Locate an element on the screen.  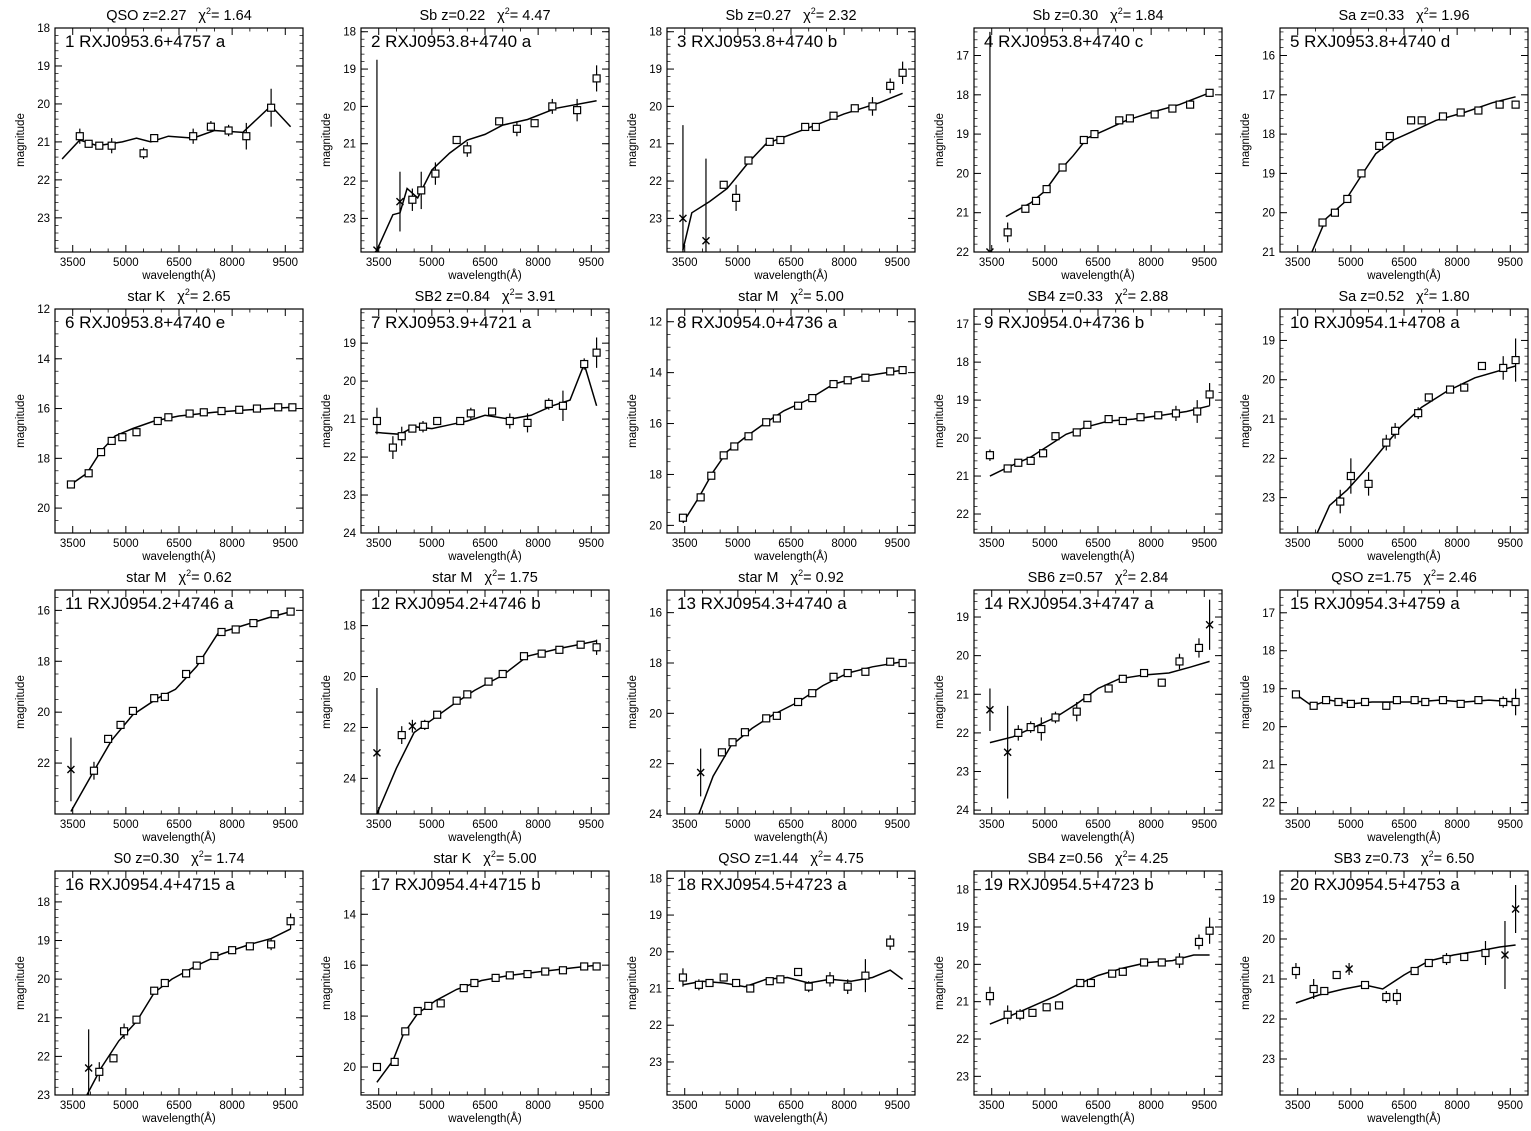
chi2-value: 2.32 is located at coordinates (842, 15).